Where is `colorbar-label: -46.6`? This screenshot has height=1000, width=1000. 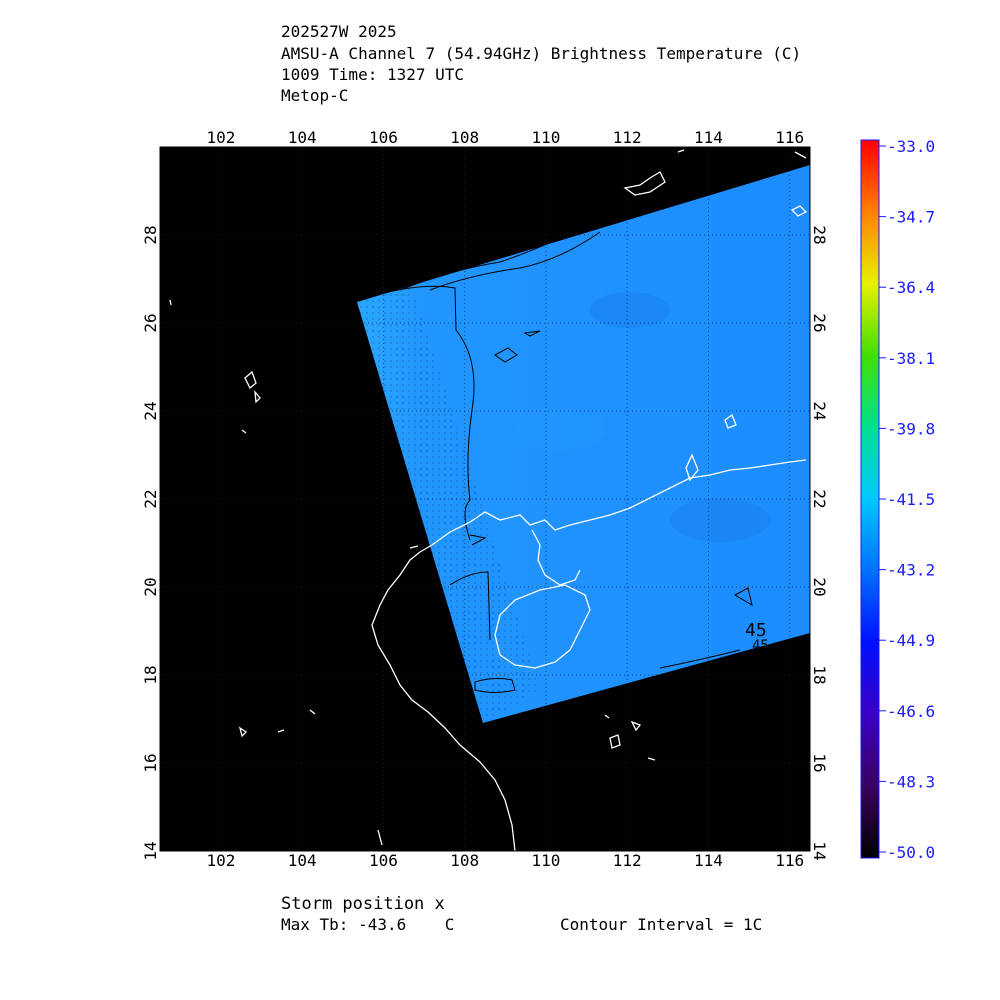 colorbar-label: -46.6 is located at coordinates (911, 711).